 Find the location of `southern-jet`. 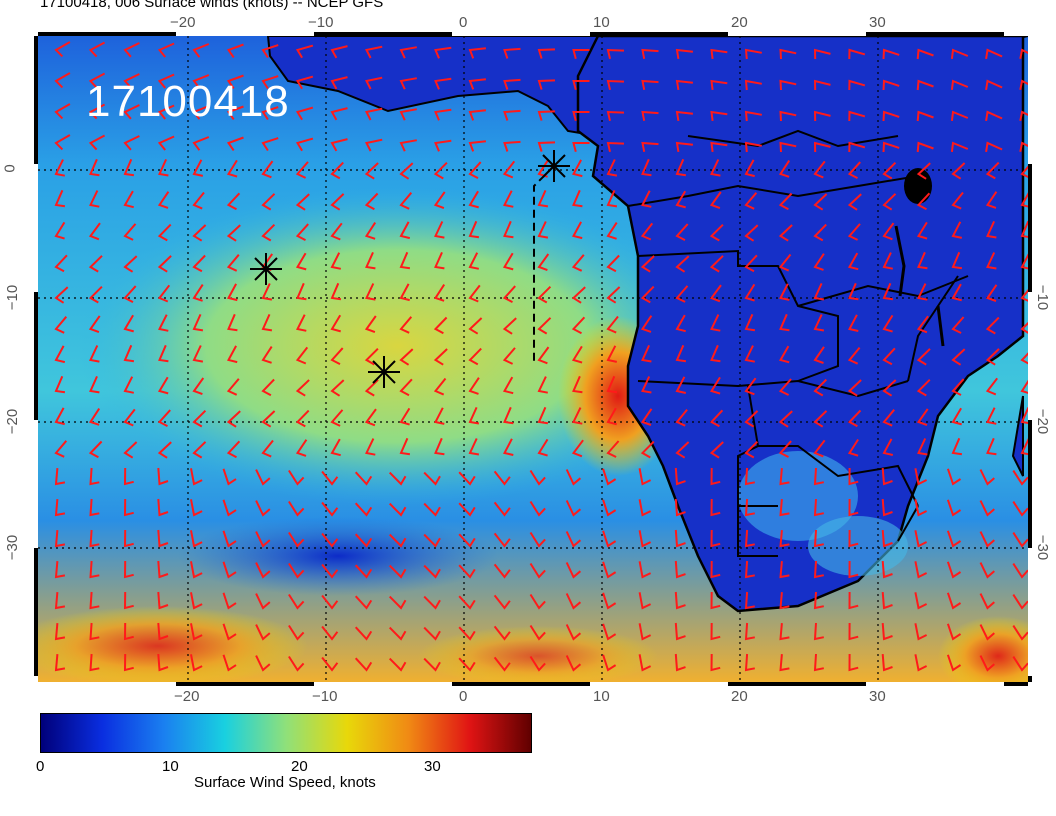

southern-jet is located at coordinates (173, 644).